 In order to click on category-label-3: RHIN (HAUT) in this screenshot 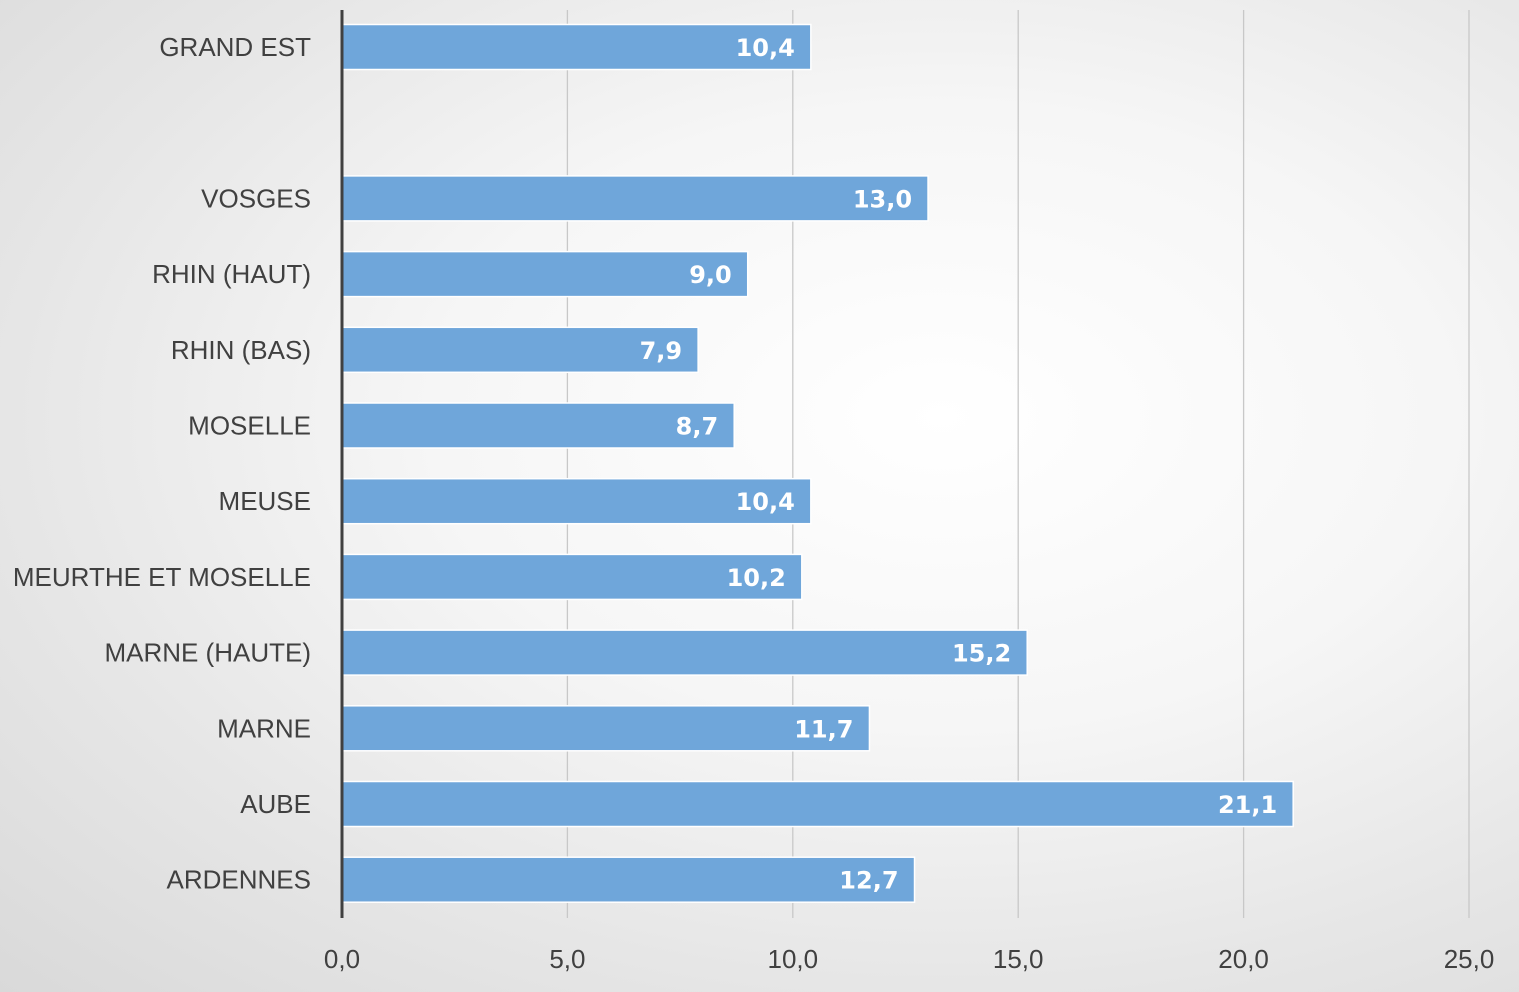, I will do `click(231, 274)`.